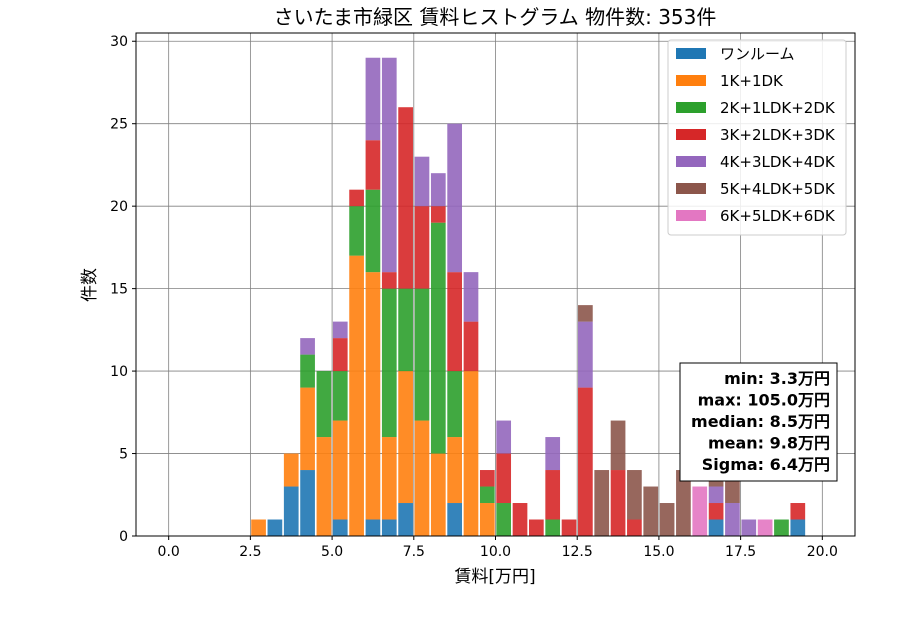  What do you see at coordinates (495, 17) in the screenshot?
I see `chart-title: さいたま市緑区 賃料ヒストグラム 物件数: 353件` at bounding box center [495, 17].